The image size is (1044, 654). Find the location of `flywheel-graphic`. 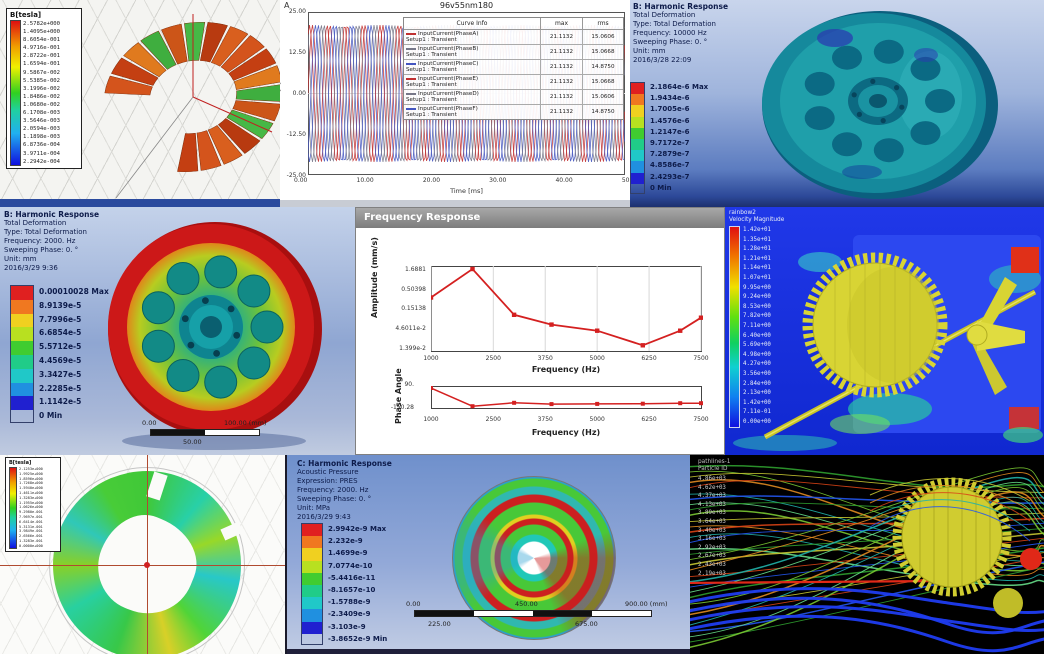

flywheel-graphic is located at coordinates (215, 336).